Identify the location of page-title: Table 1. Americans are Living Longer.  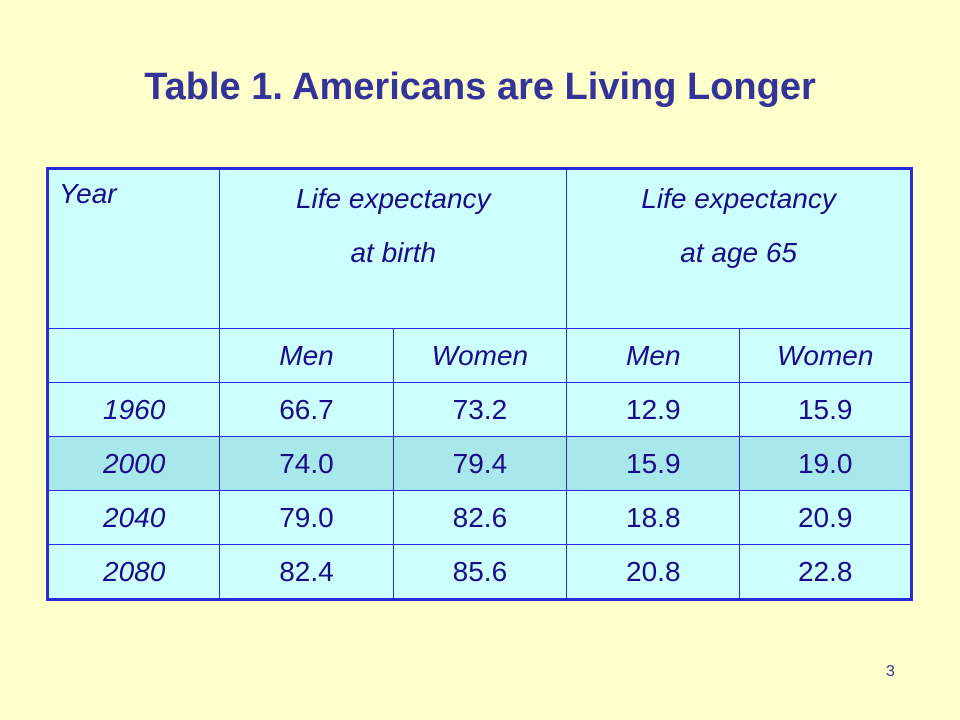
(480, 87).